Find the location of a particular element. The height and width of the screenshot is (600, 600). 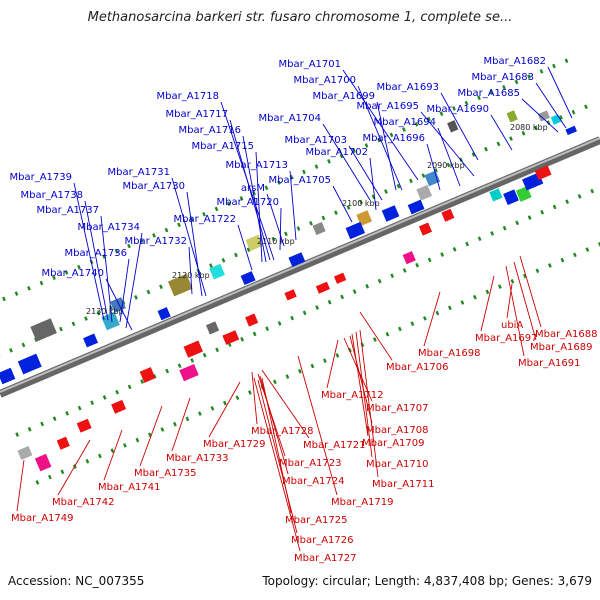

gene-label-reverse: Mbar_A1749 is located at coordinates (42, 518).